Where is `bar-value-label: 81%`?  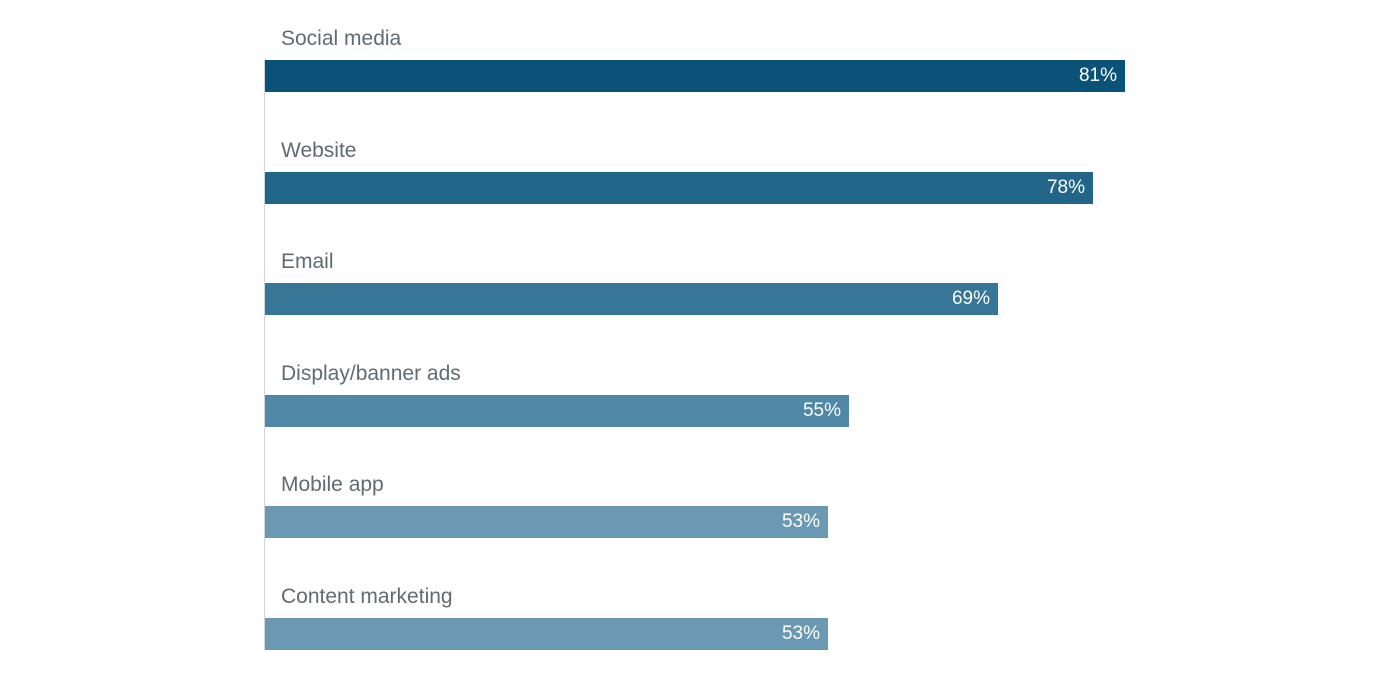 bar-value-label: 81% is located at coordinates (1097, 75).